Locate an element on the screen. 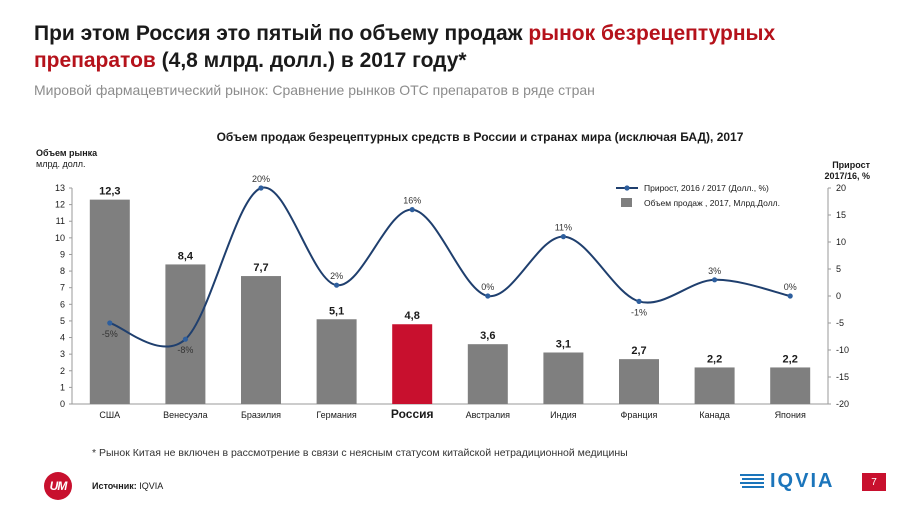 The width and height of the screenshot is (900, 506). growth-value-label: 11% is located at coordinates (563, 228).